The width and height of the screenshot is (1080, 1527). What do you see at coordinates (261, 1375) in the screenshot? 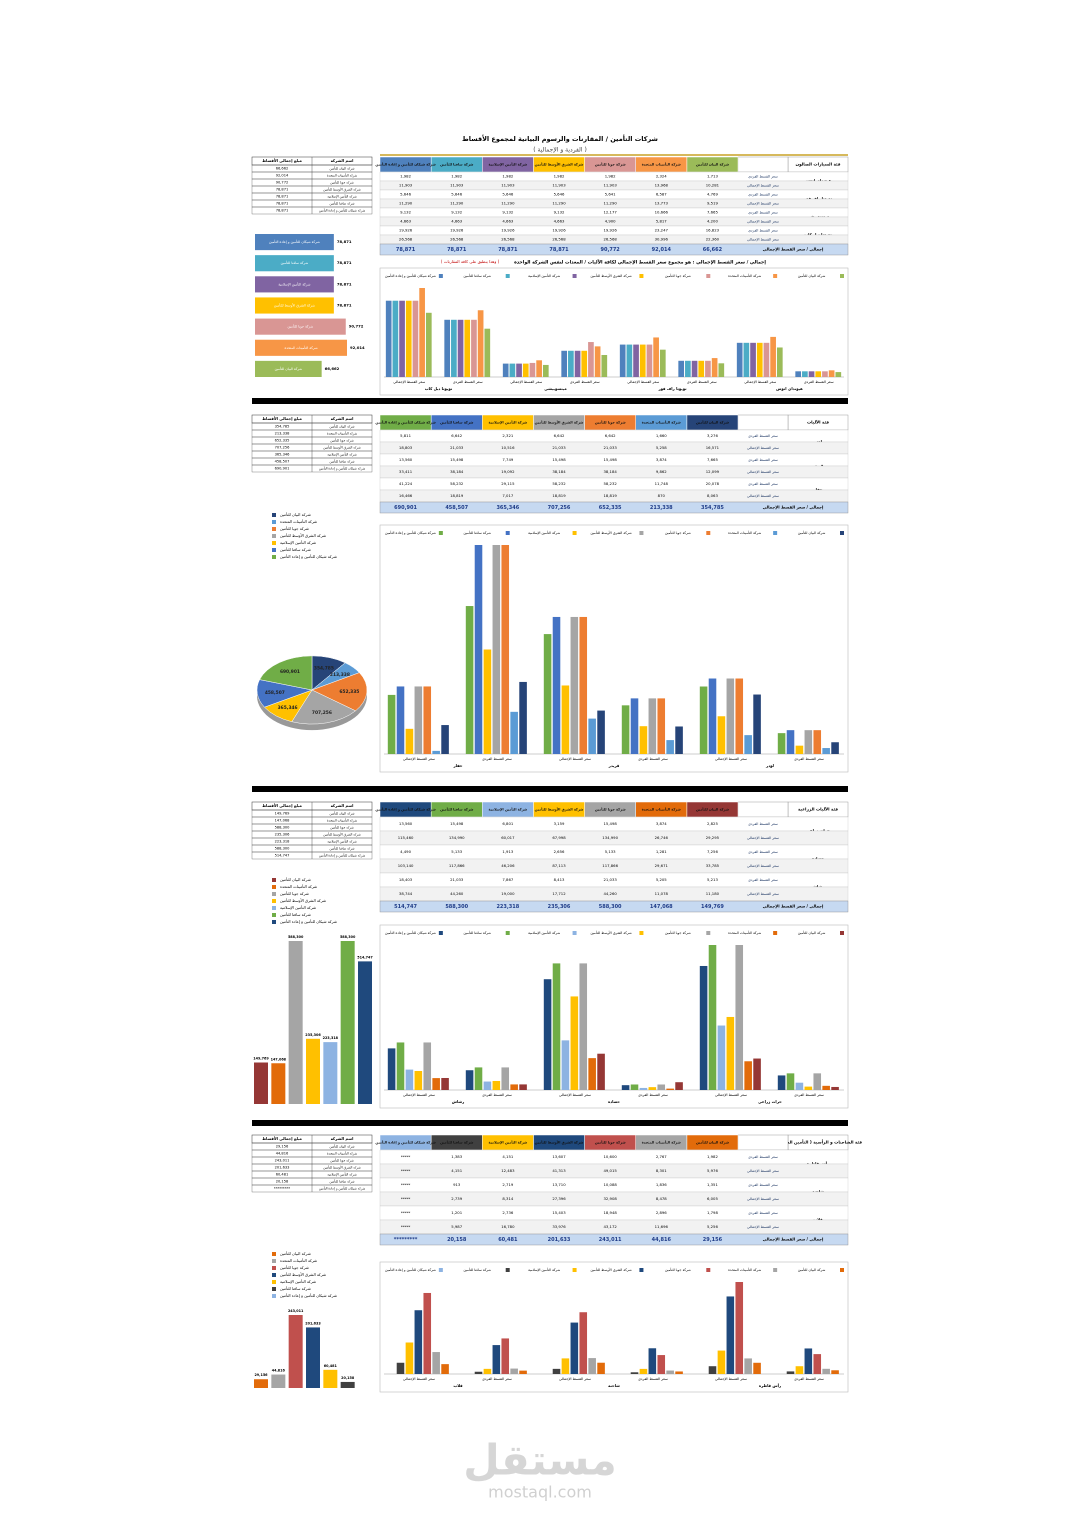
I see `summary-bar-label: 29,156` at bounding box center [261, 1375].